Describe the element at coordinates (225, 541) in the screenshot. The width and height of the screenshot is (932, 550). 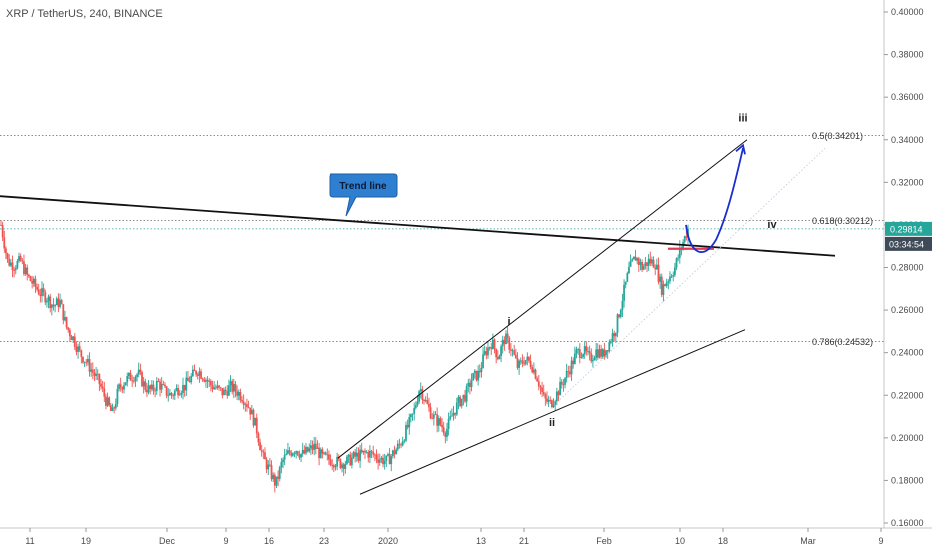
I see `x-tick-label: 9` at that location.